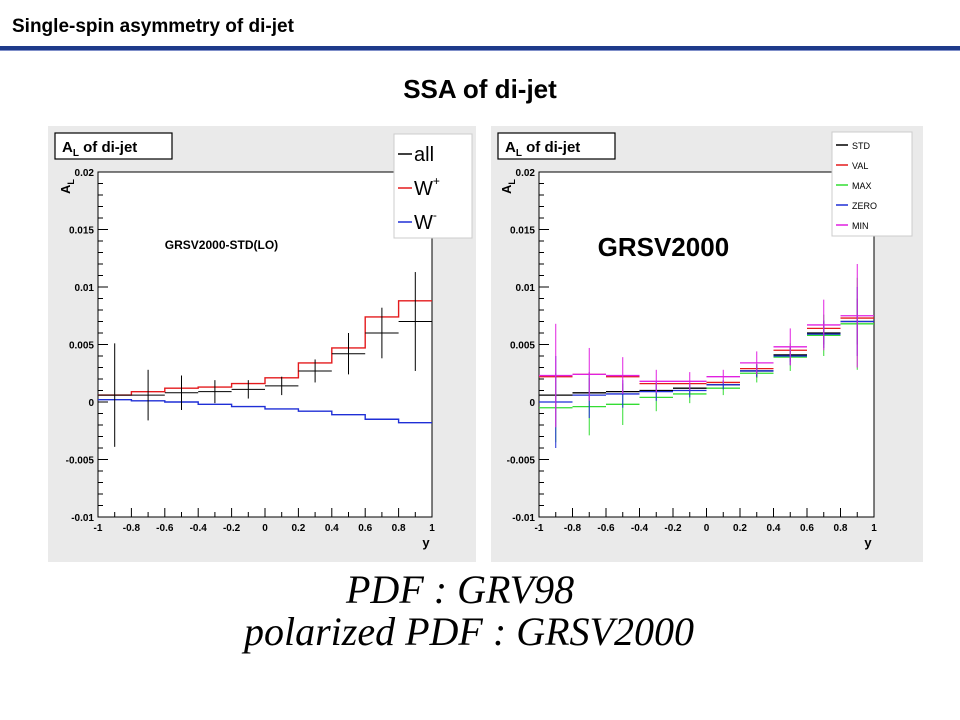 Image resolution: width=960 pixels, height=720 pixels. What do you see at coordinates (436, 181) in the screenshot?
I see `chart0-legend-label-sup: +` at bounding box center [436, 181].